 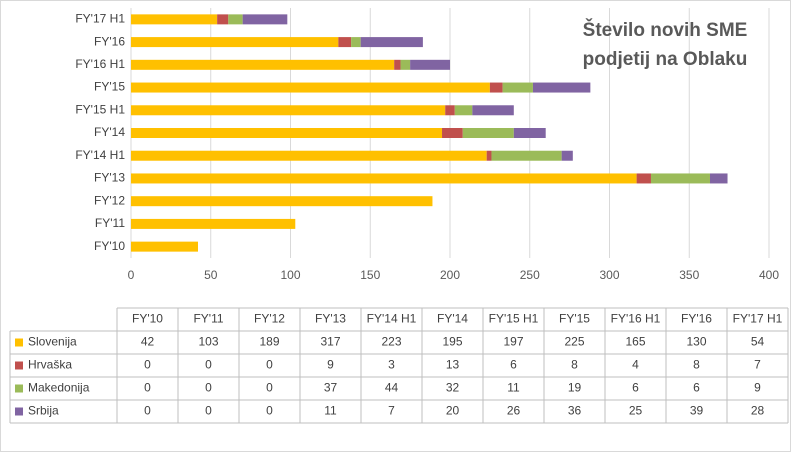 What do you see at coordinates (530, 275) in the screenshot?
I see `x-tick-label: 250` at bounding box center [530, 275].